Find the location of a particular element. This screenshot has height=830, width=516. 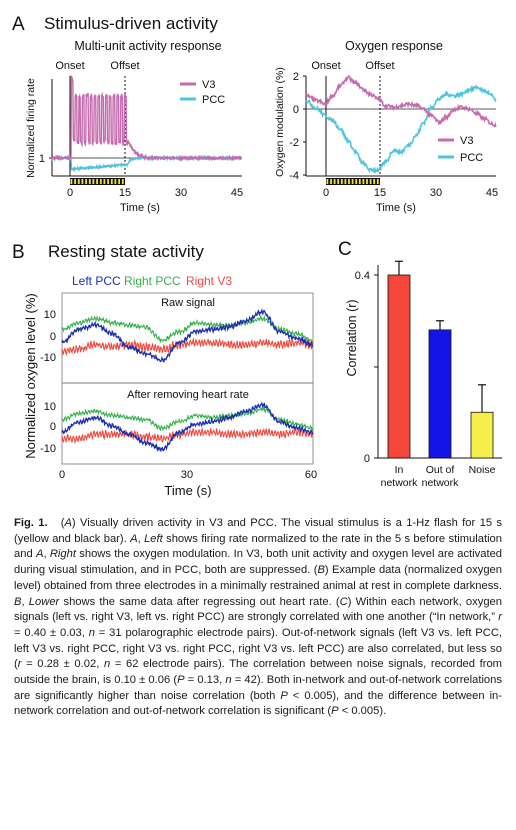

c-ytick-0: 0 is located at coordinates (367, 459).